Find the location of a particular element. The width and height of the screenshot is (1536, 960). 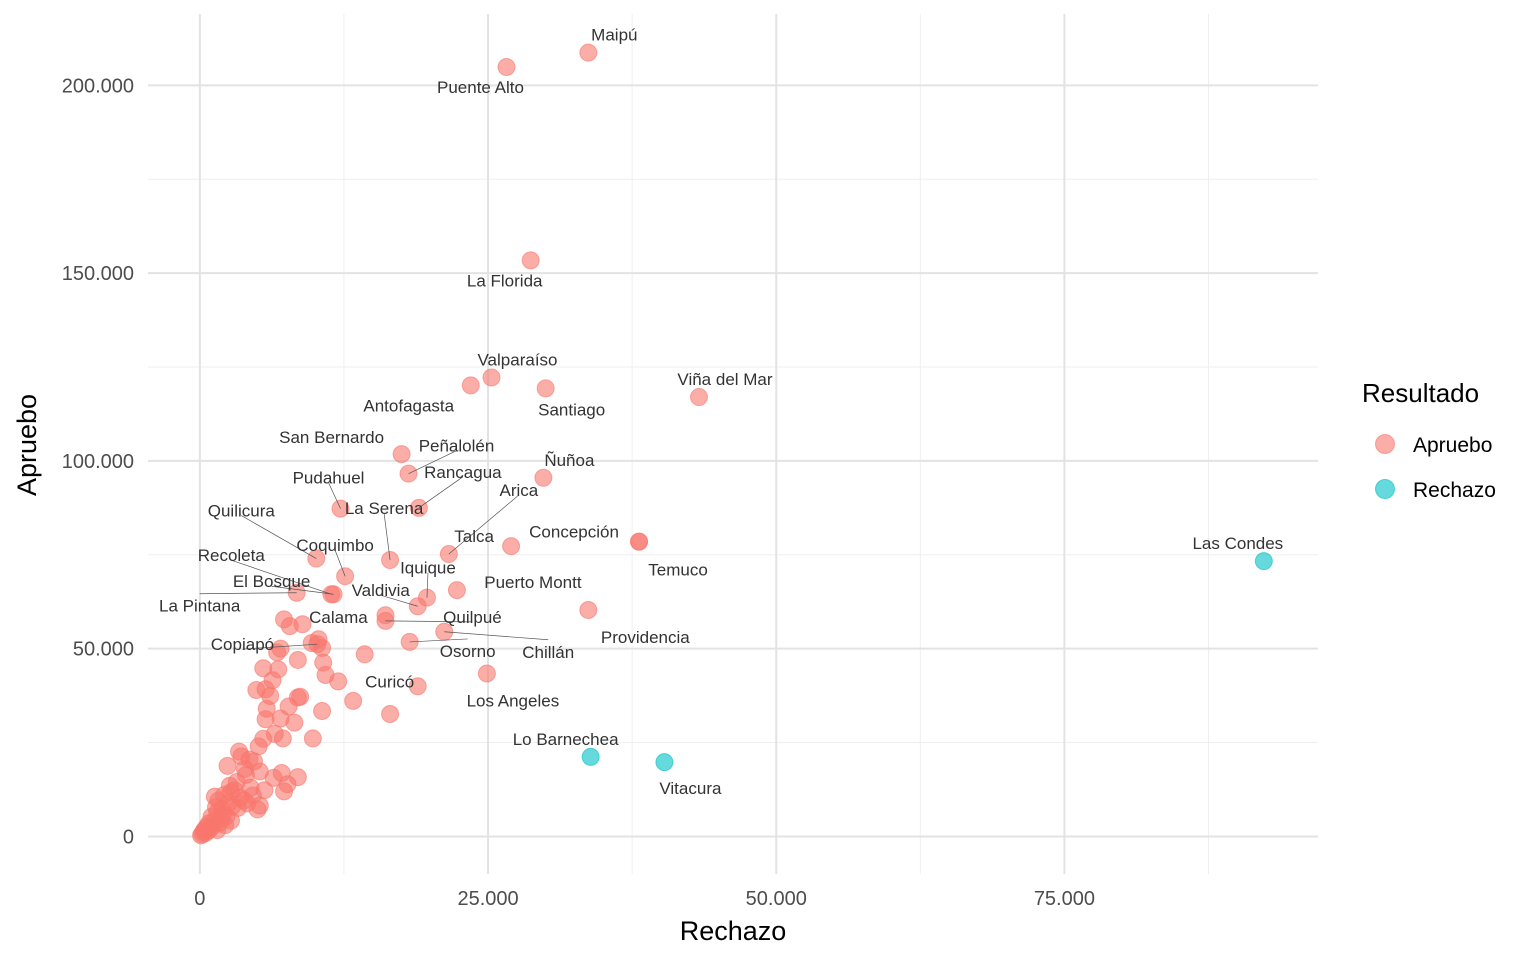

x-axis-title: Rechazo is located at coordinates (733, 931).